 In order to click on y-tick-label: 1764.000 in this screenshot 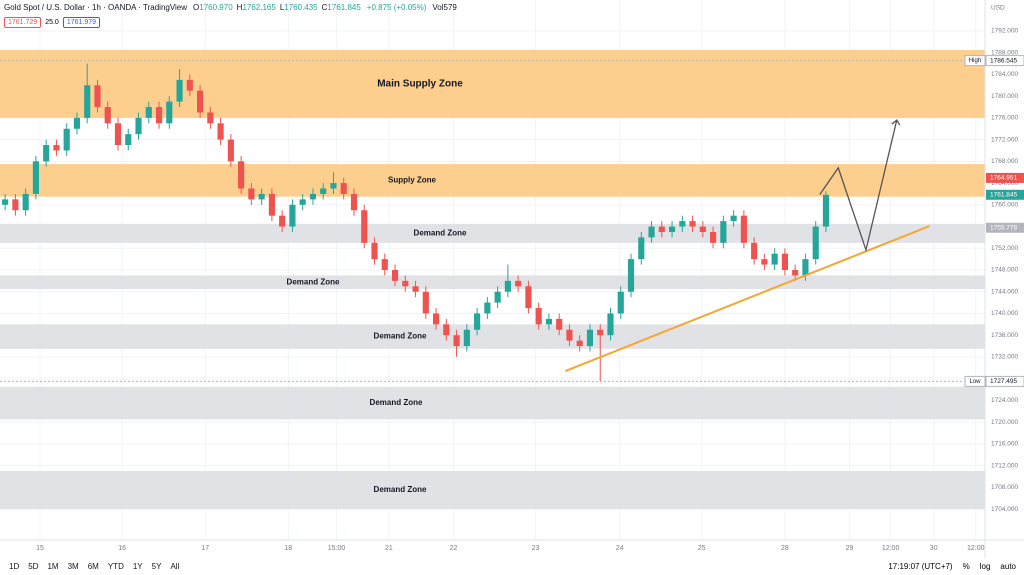, I will do `click(1004, 183)`.